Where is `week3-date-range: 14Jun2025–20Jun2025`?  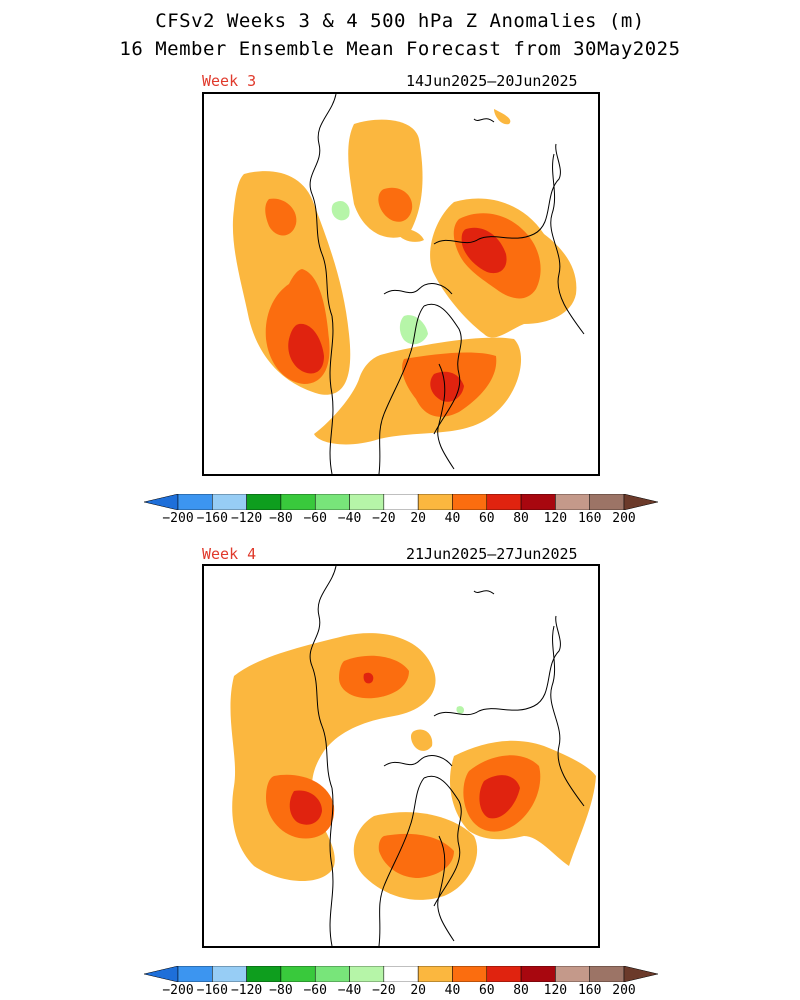 week3-date-range: 14Jun2025–20Jun2025 is located at coordinates (492, 81).